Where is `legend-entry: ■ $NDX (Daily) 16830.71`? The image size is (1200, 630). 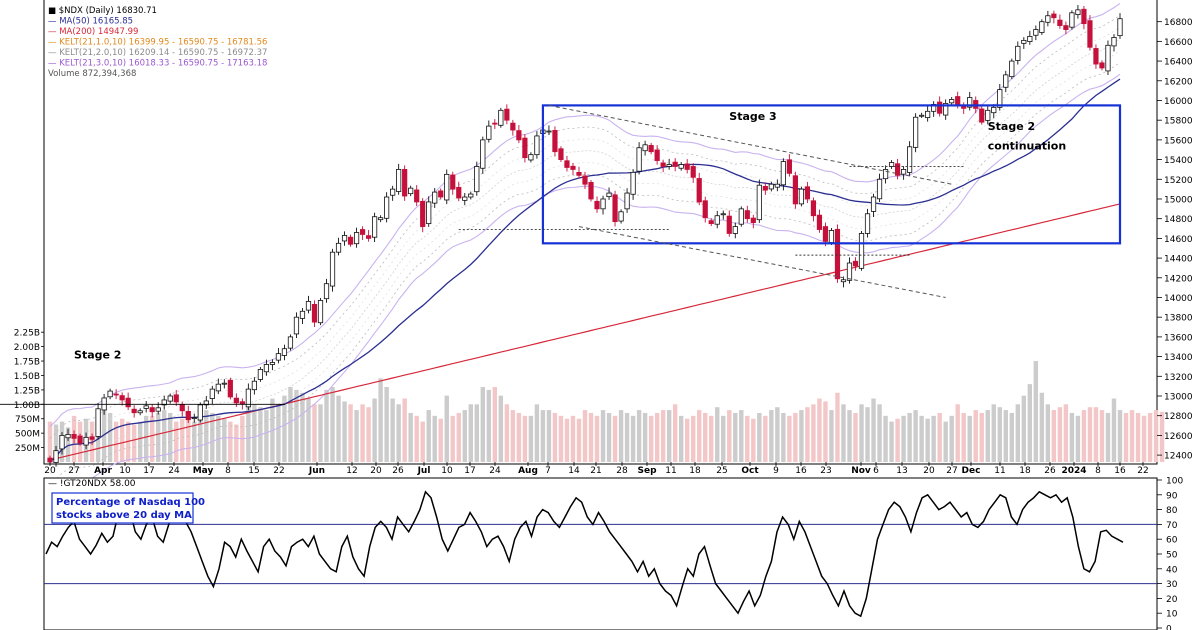
legend-entry: ■ $NDX (Daily) 16830.71 is located at coordinates (102, 11).